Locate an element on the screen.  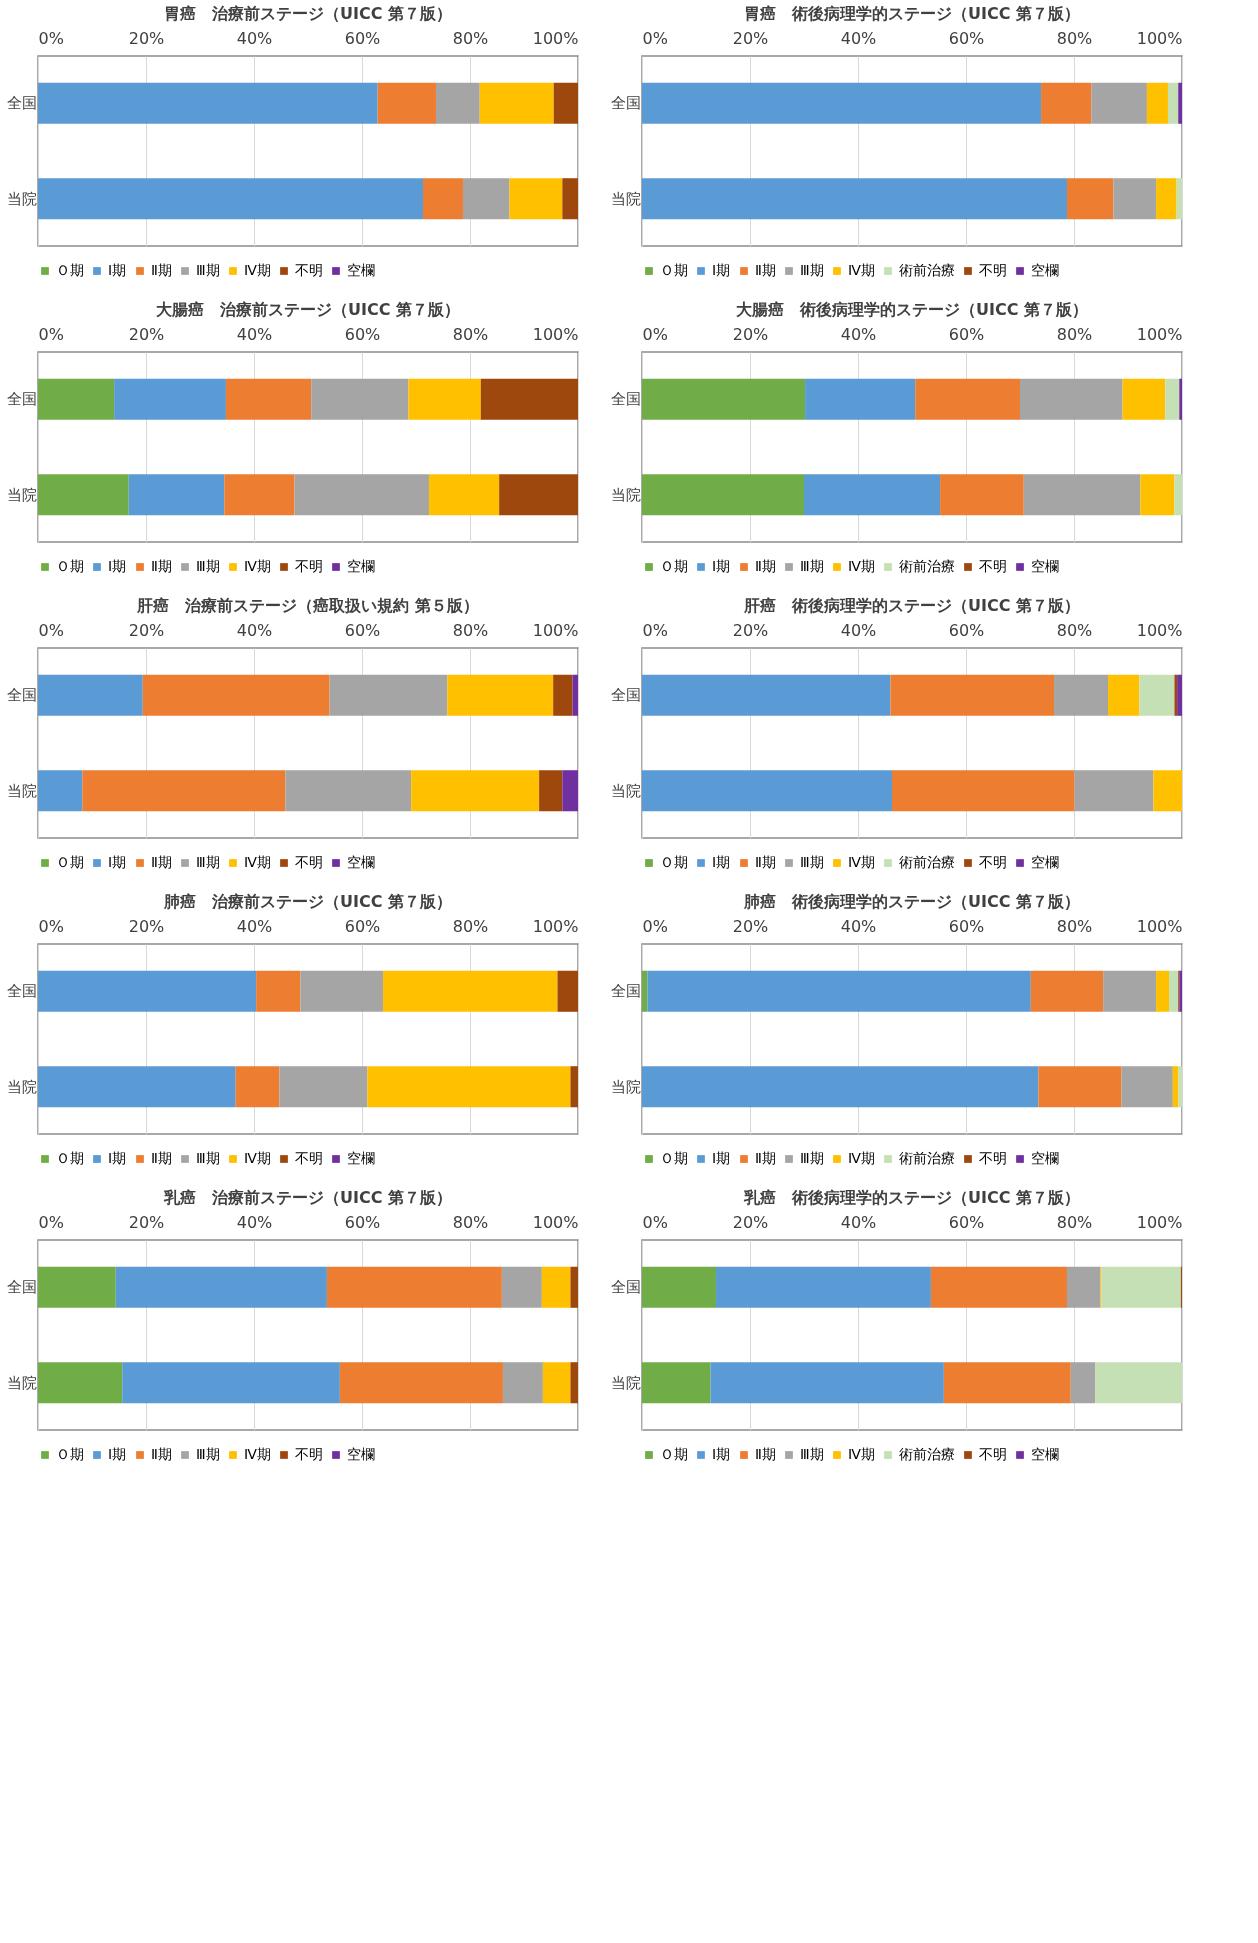
chart-title: 胃癌 術後病理学的ステージ（UICC 第７版） is located at coordinates (912, 13).